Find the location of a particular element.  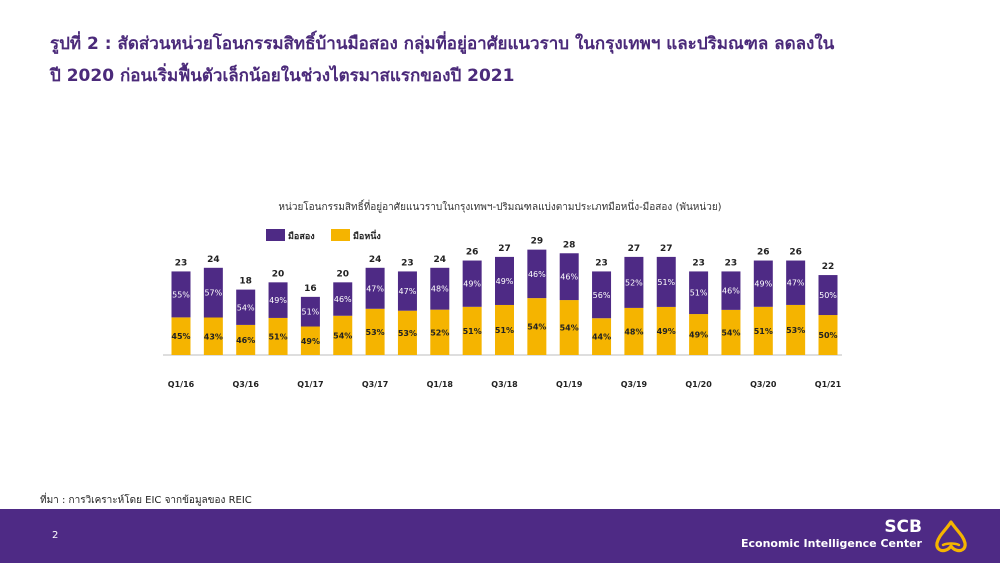

data-label-first-hand: 45% is located at coordinates (180, 336).